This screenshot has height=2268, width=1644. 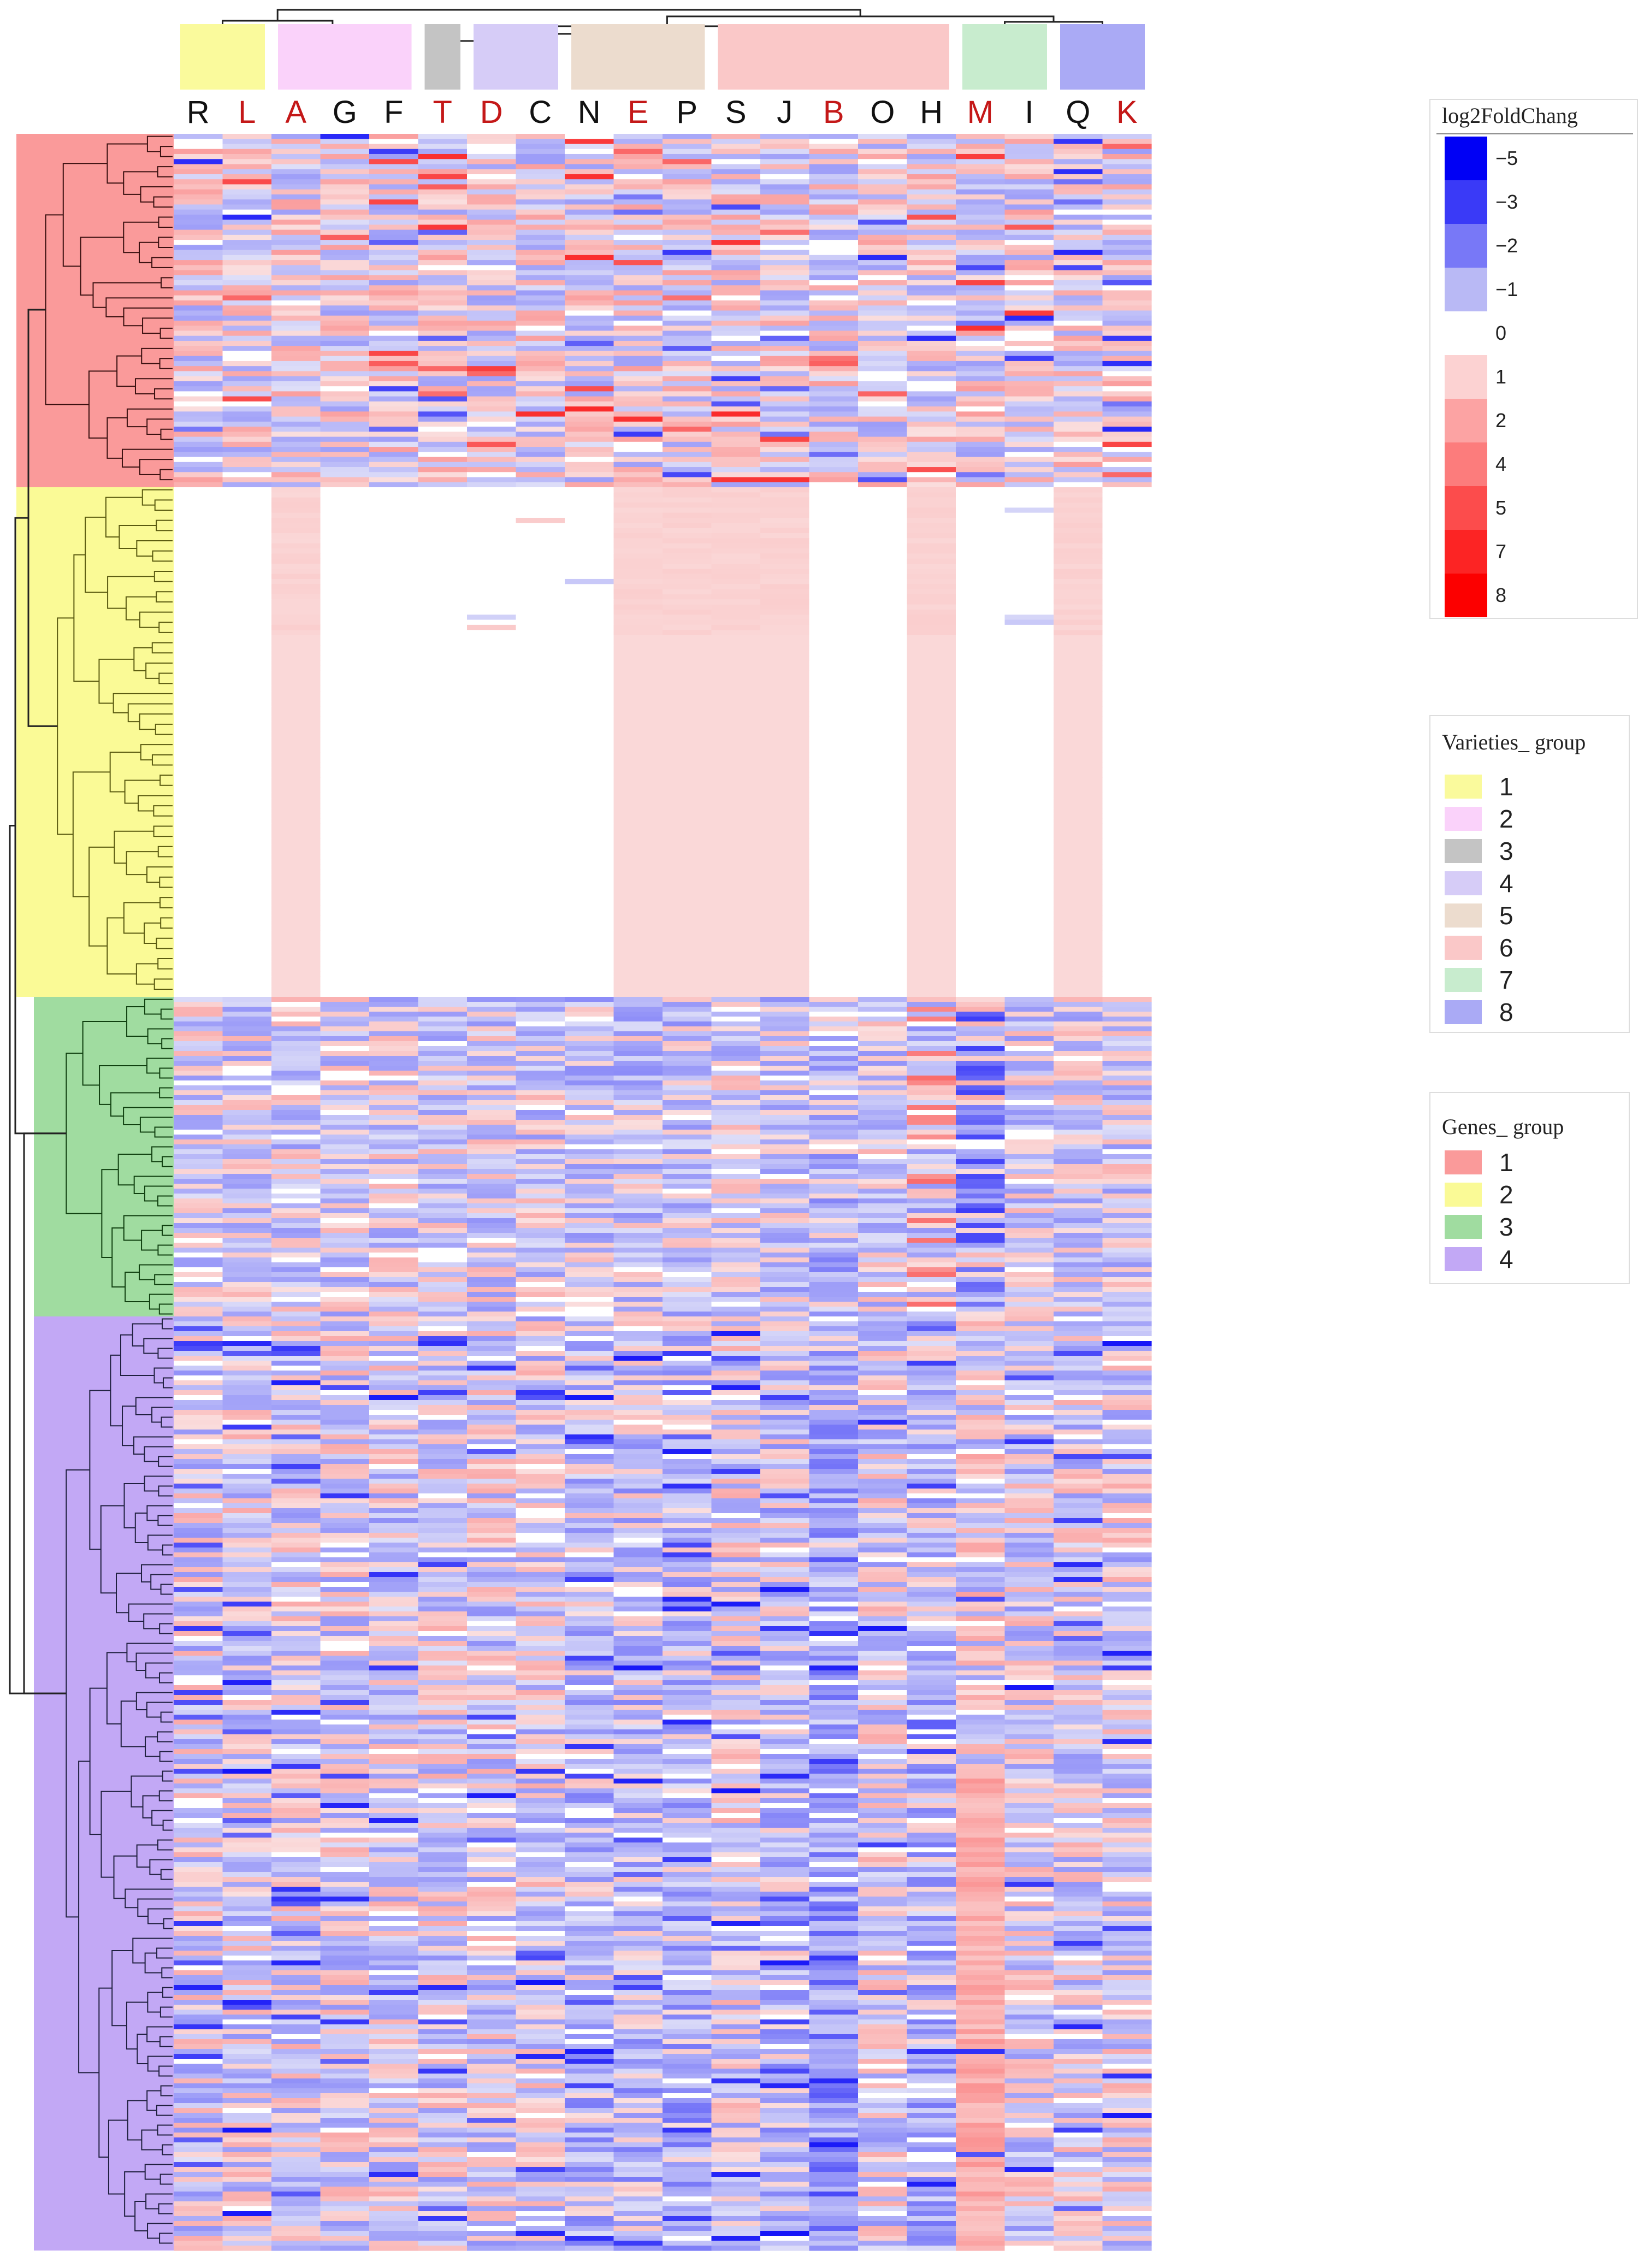 What do you see at coordinates (345, 112) in the screenshot?
I see `column-label: G` at bounding box center [345, 112].